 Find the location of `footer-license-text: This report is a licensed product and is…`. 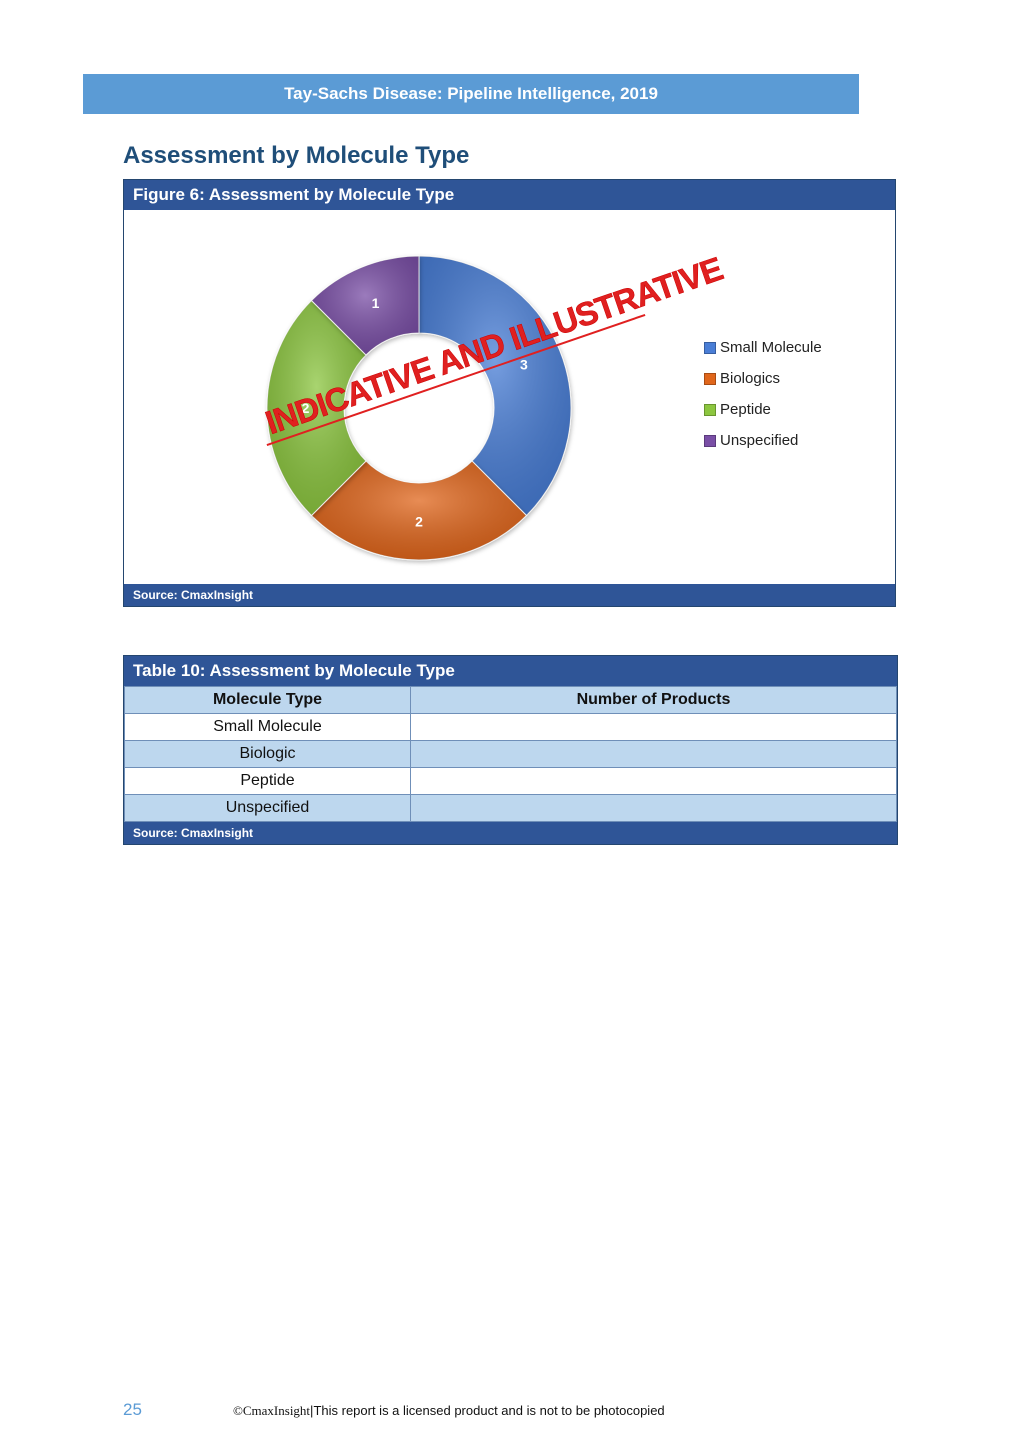

footer-license-text: This report is a licensed product and is… is located at coordinates (489, 1410).